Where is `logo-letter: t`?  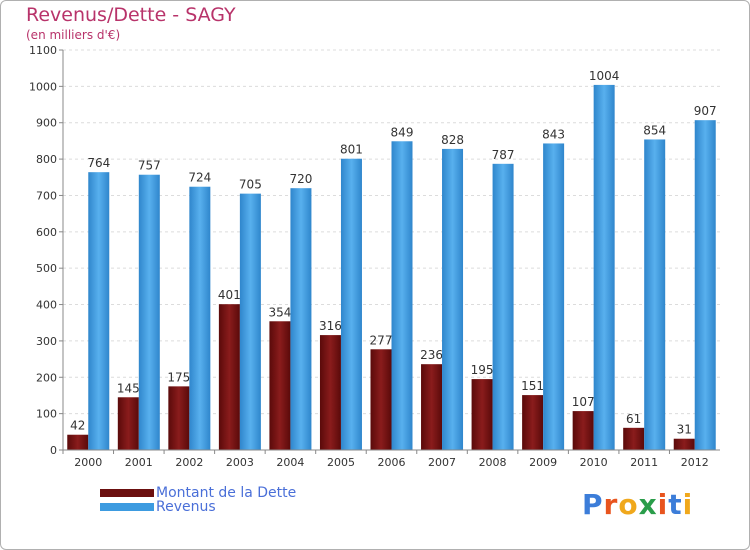
logo-letter: t is located at coordinates (675, 504).